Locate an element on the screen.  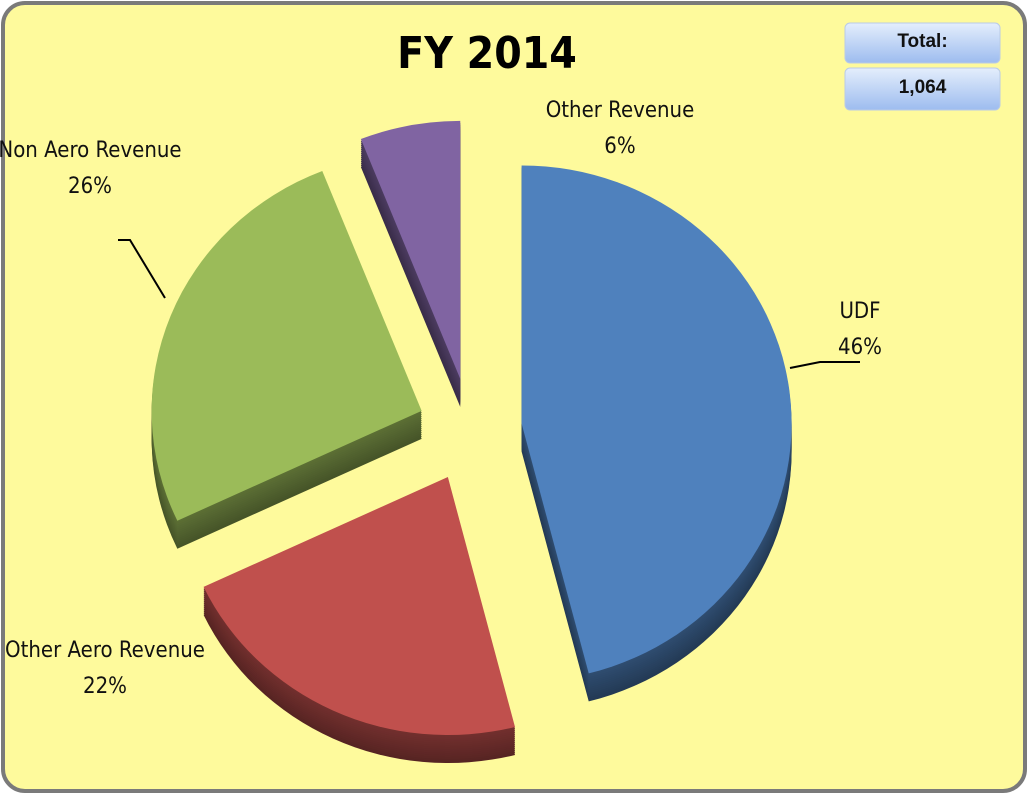
value-label: 46% is located at coordinates (860, 347).